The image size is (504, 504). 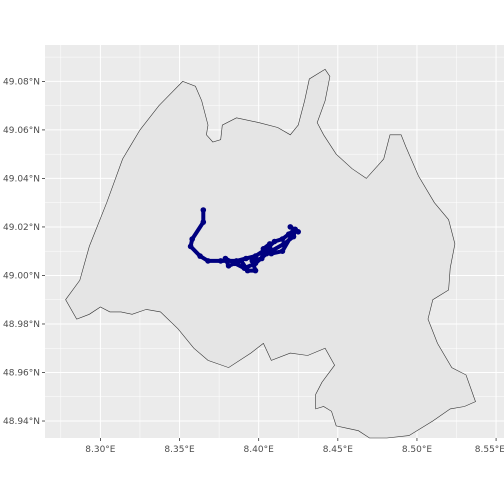 I want to click on y-tick-label: 49.02°N, so click(x=21, y=228).